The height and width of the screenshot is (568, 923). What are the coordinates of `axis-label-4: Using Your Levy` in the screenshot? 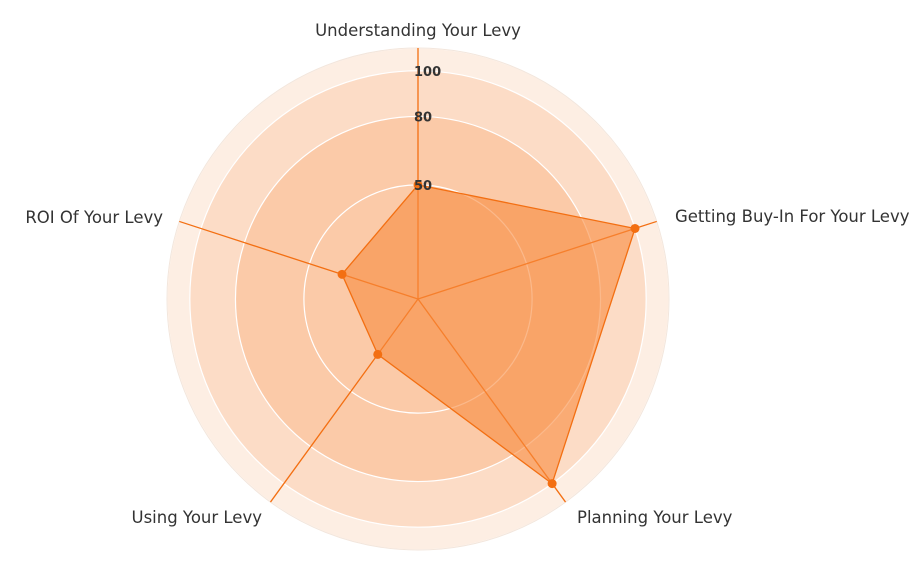 It's located at (197, 517).